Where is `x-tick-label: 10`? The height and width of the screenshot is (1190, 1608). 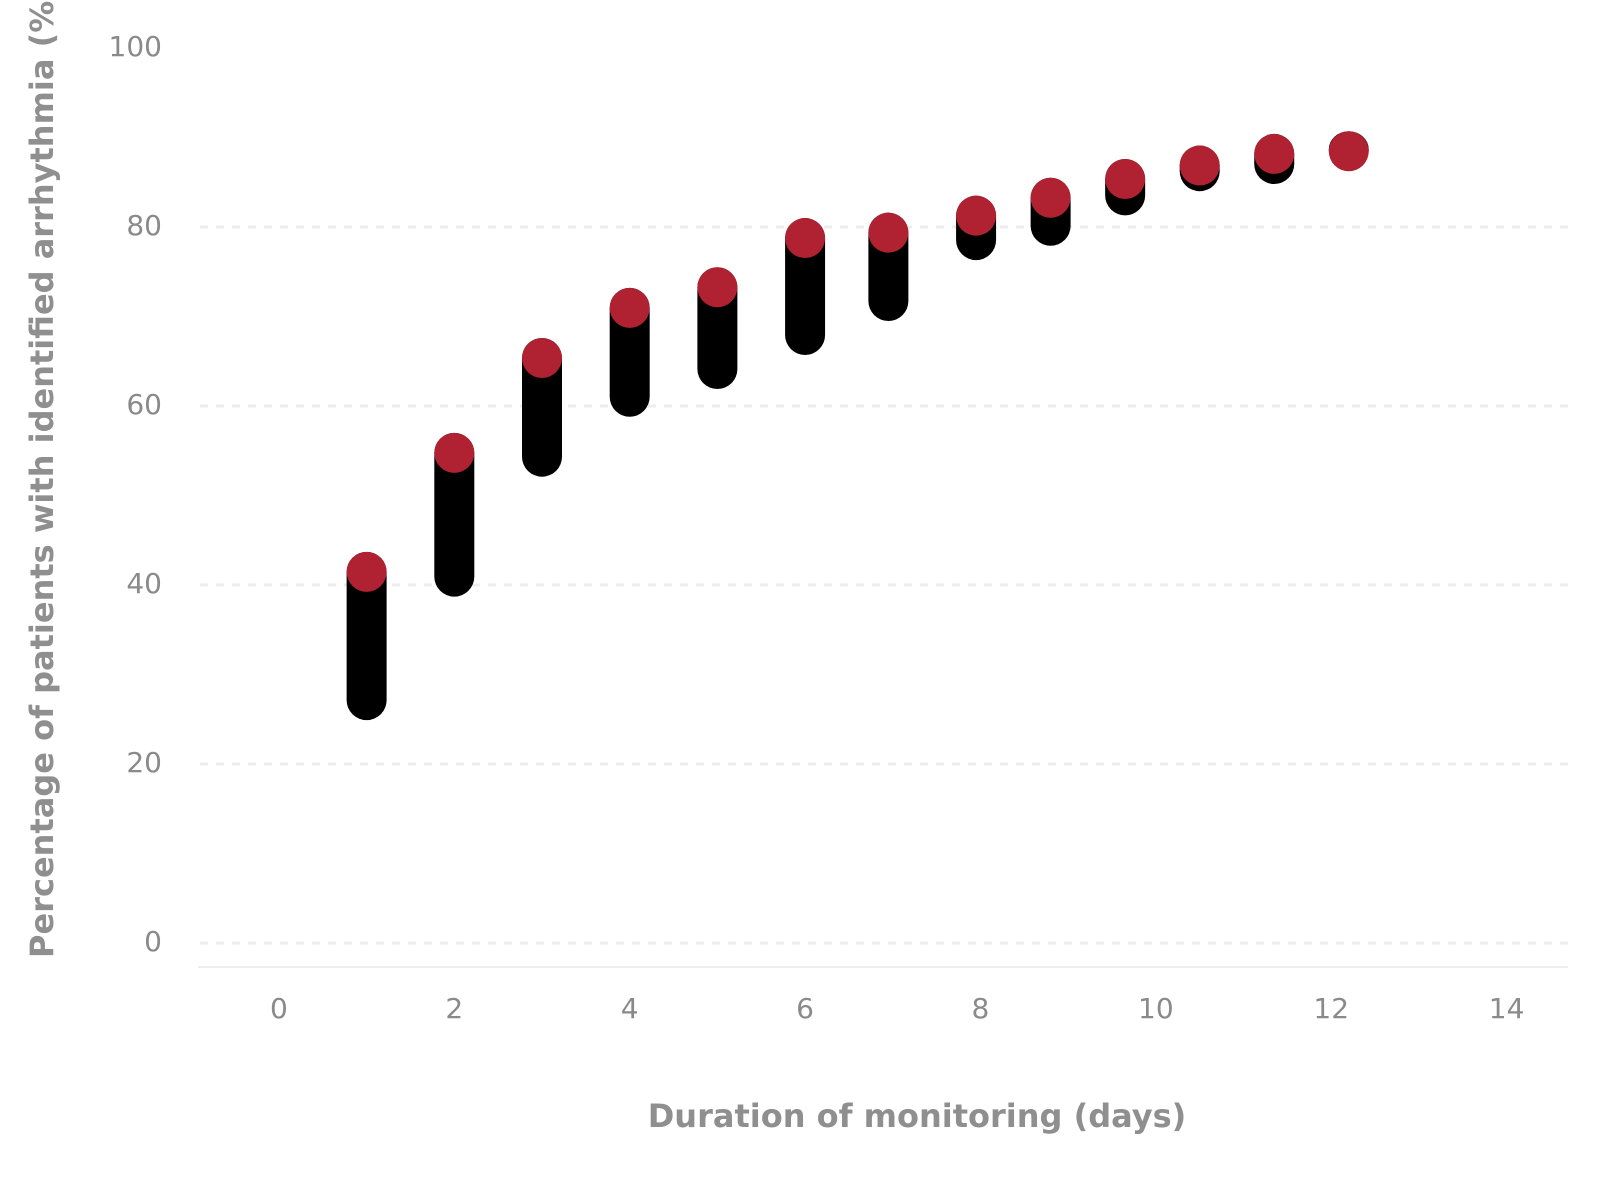 x-tick-label: 10 is located at coordinates (1156, 1008).